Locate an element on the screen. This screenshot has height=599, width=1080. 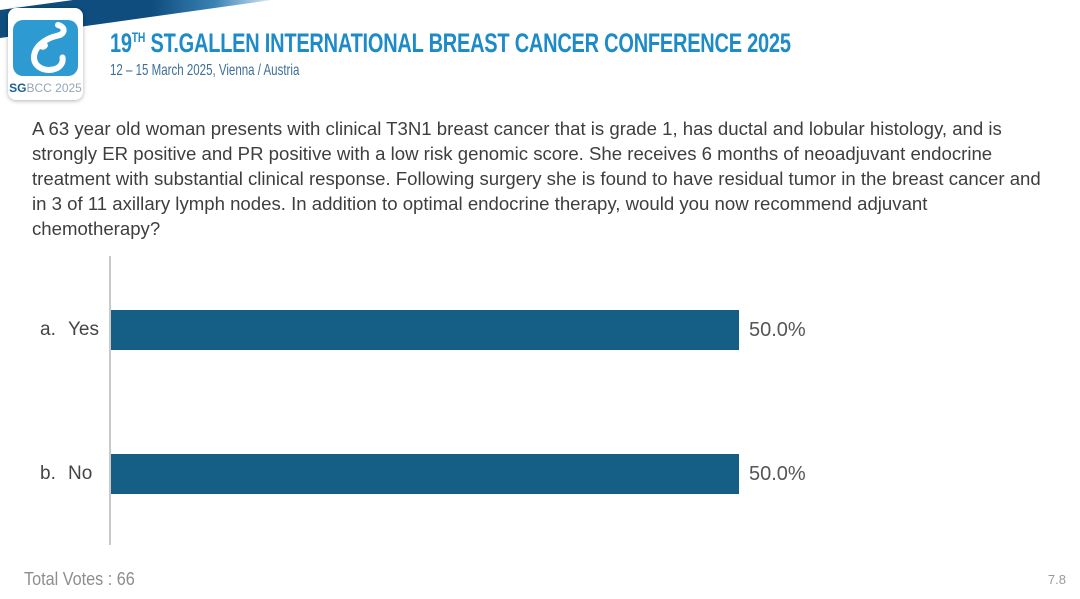
slide-number: 7.8 is located at coordinates (1056, 579).